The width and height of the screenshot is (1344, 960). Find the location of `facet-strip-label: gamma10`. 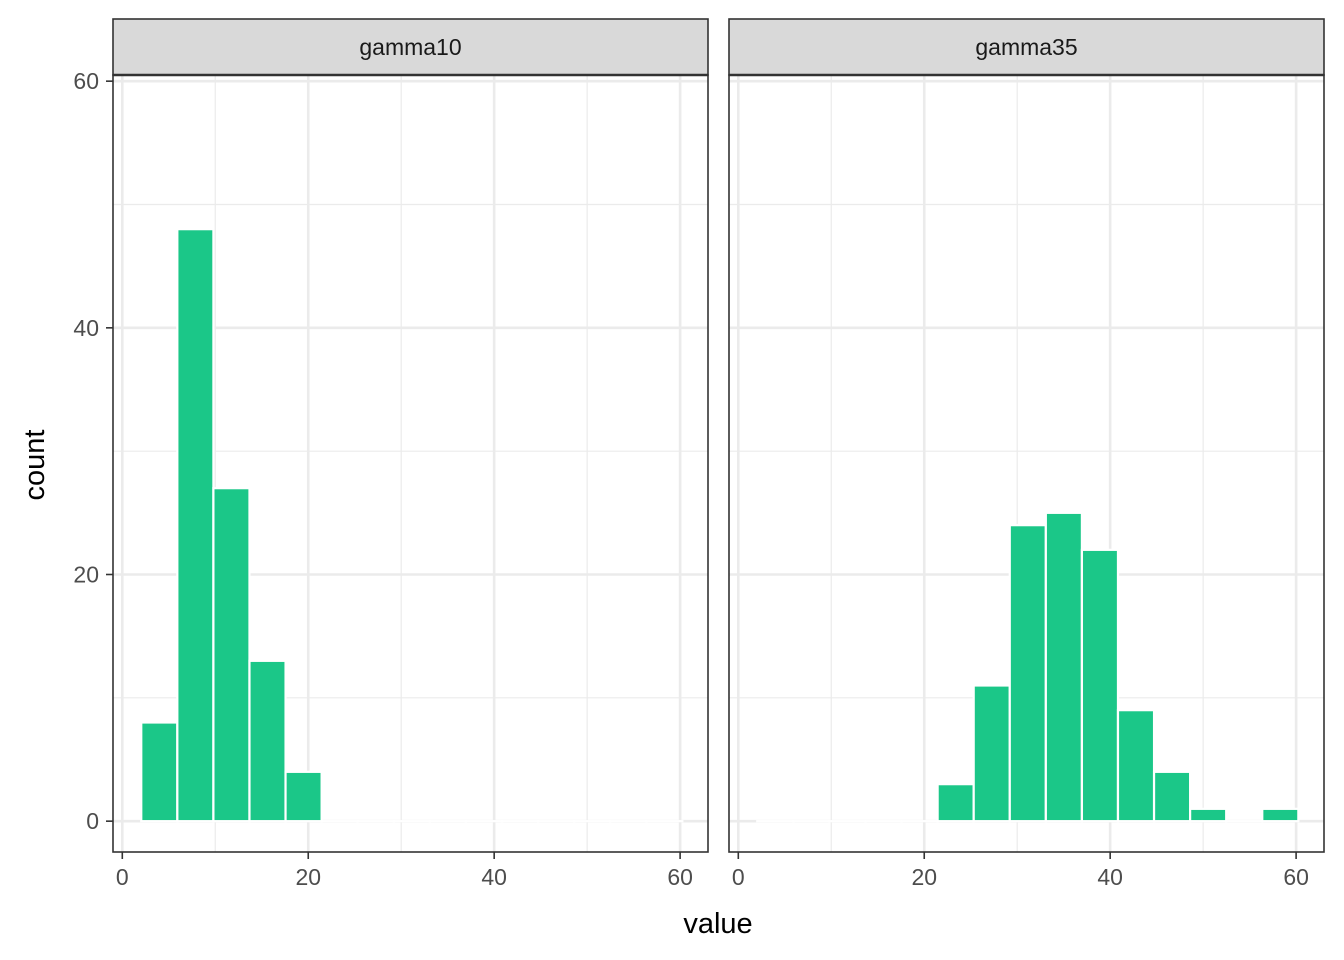

facet-strip-label: gamma10 is located at coordinates (410, 47).